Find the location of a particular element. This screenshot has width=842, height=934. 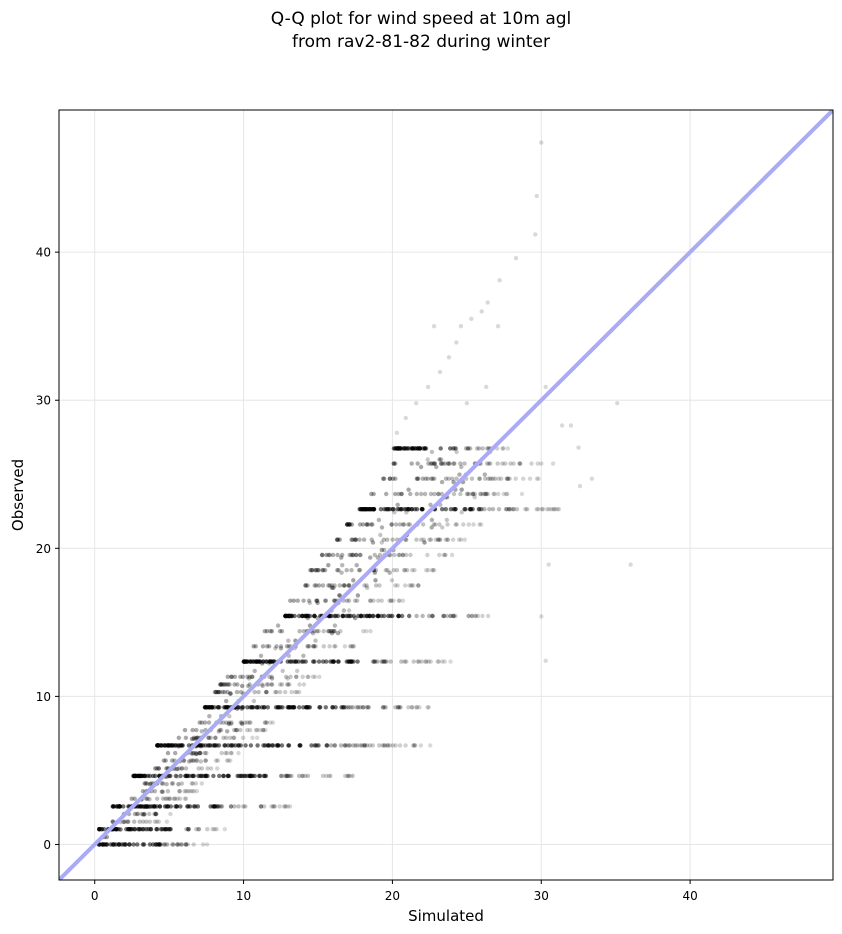

x-tick-label: 0 is located at coordinates (95, 896).